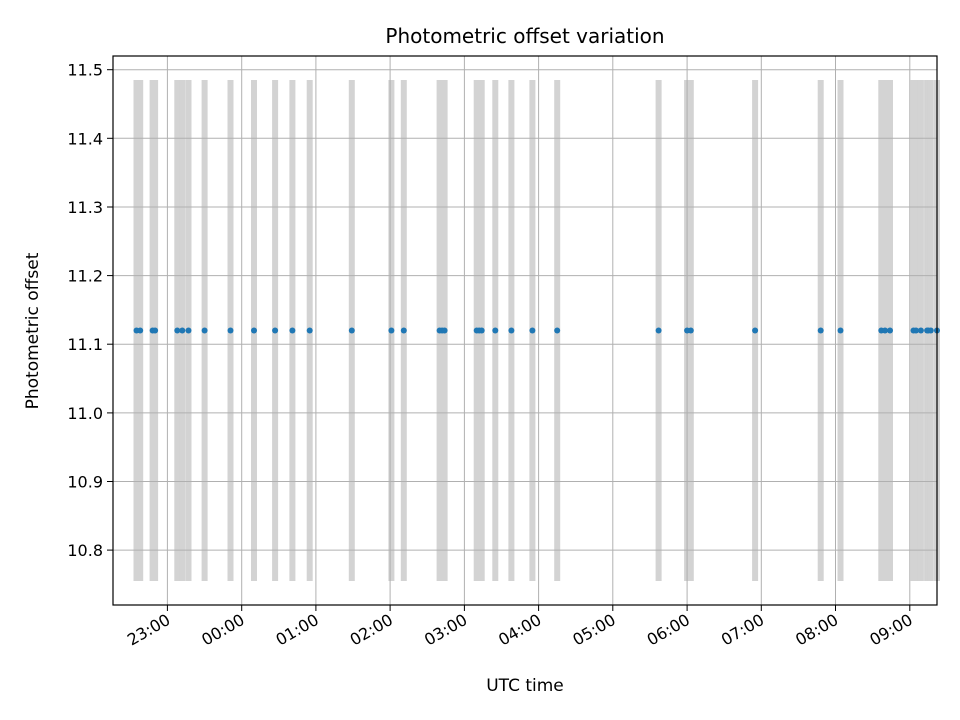 Image resolution: width=960 pixels, height=720 pixels. What do you see at coordinates (525, 686) in the screenshot?
I see `x-axis-label: UTC time` at bounding box center [525, 686].